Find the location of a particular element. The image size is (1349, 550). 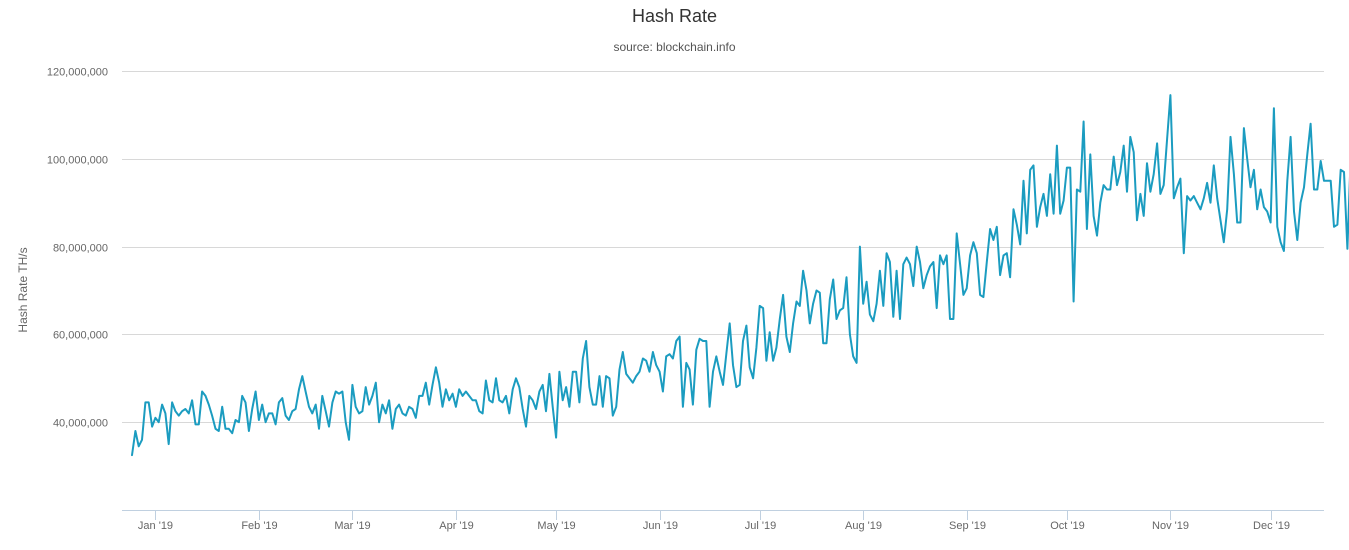

y-tick-label: 80,000,000 is located at coordinates (80, 249).